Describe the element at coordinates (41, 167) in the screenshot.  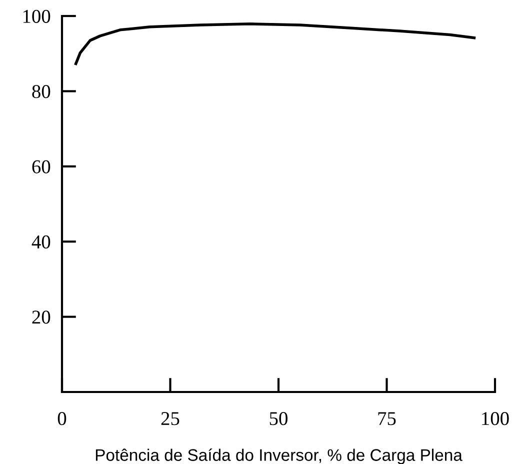
I see `y-tick-label: 60` at that location.